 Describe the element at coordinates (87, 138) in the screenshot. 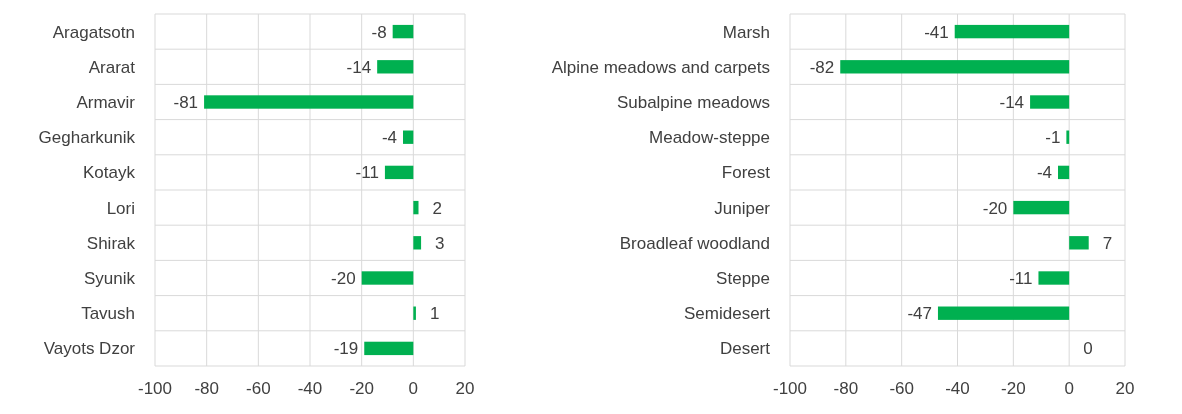

I see `y-tick-label: Gegharkunik` at that location.